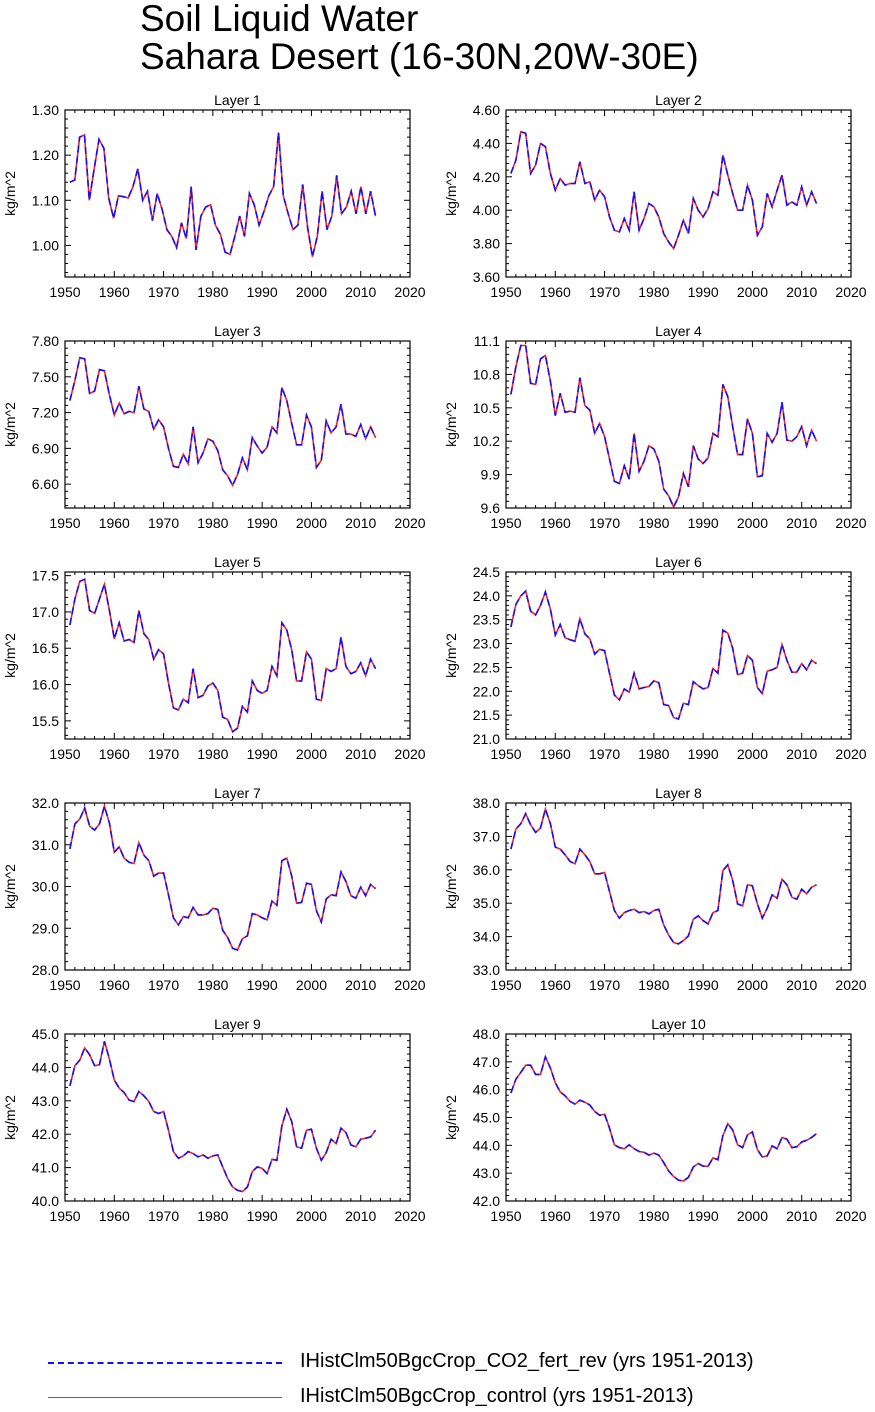 The height and width of the screenshot is (1412, 875). What do you see at coordinates (486, 970) in the screenshot?
I see `y-tick-label: 33.0` at bounding box center [486, 970].